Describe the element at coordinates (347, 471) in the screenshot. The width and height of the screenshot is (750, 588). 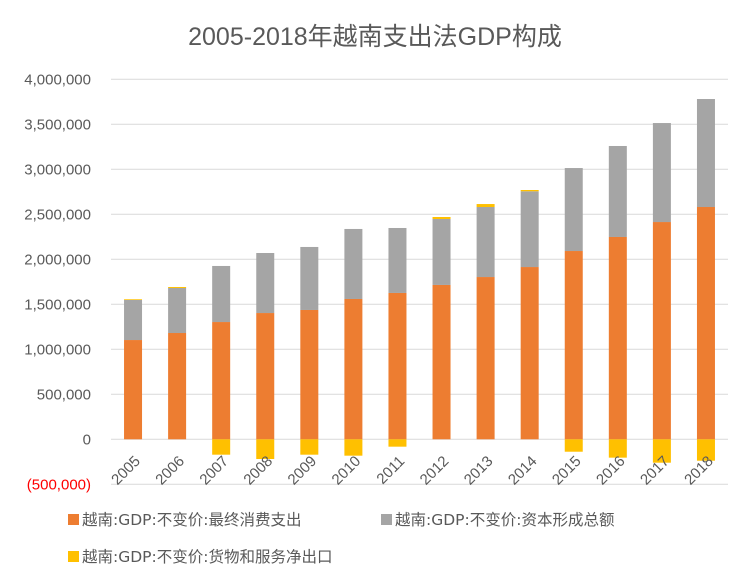
I see `x-tick-label: 2010` at that location.